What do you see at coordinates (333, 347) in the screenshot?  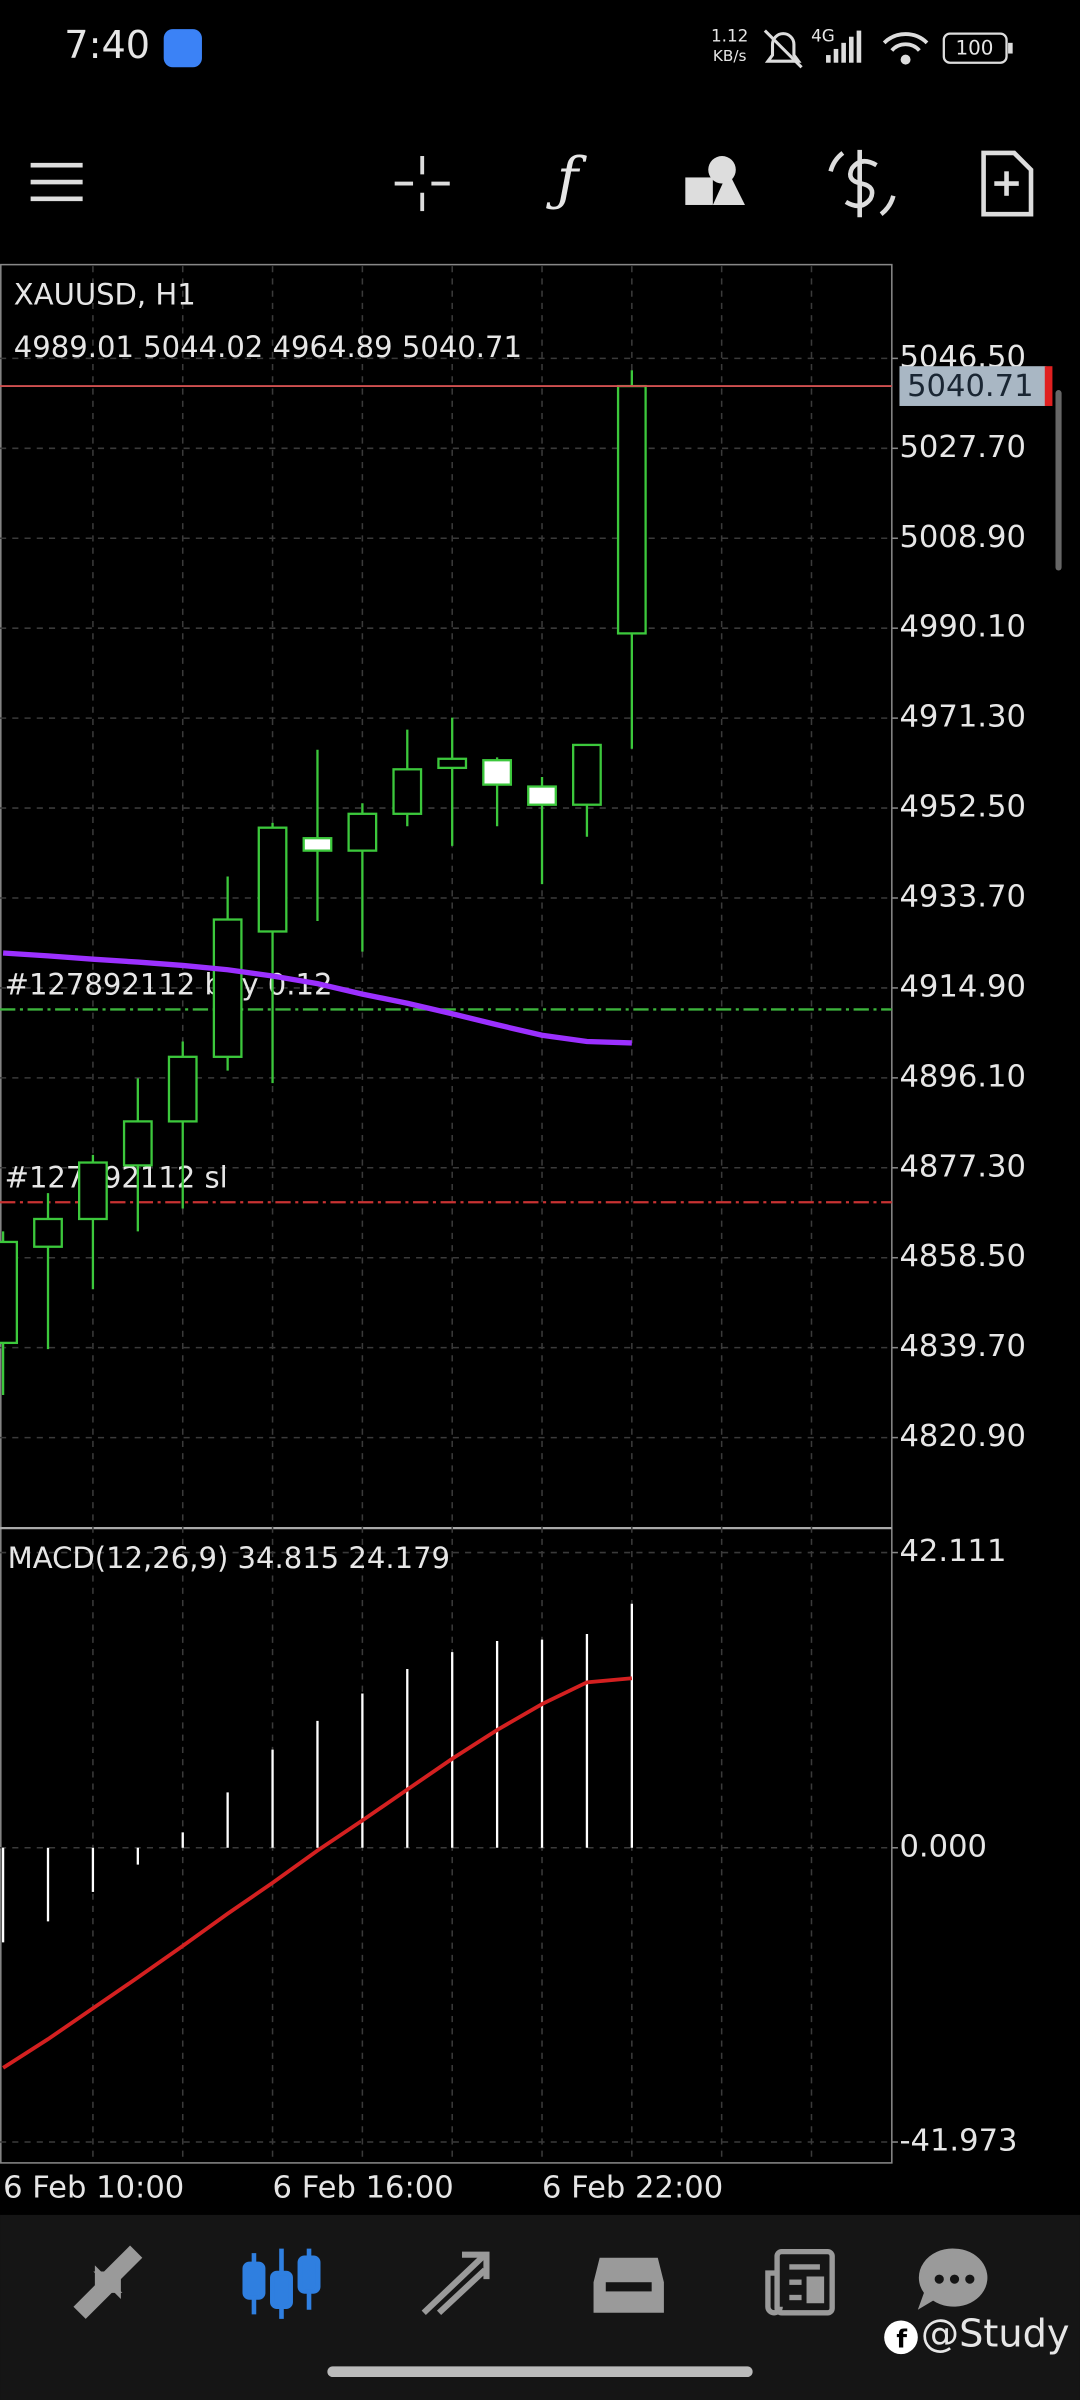 I see `low-readout: 4964.89` at bounding box center [333, 347].